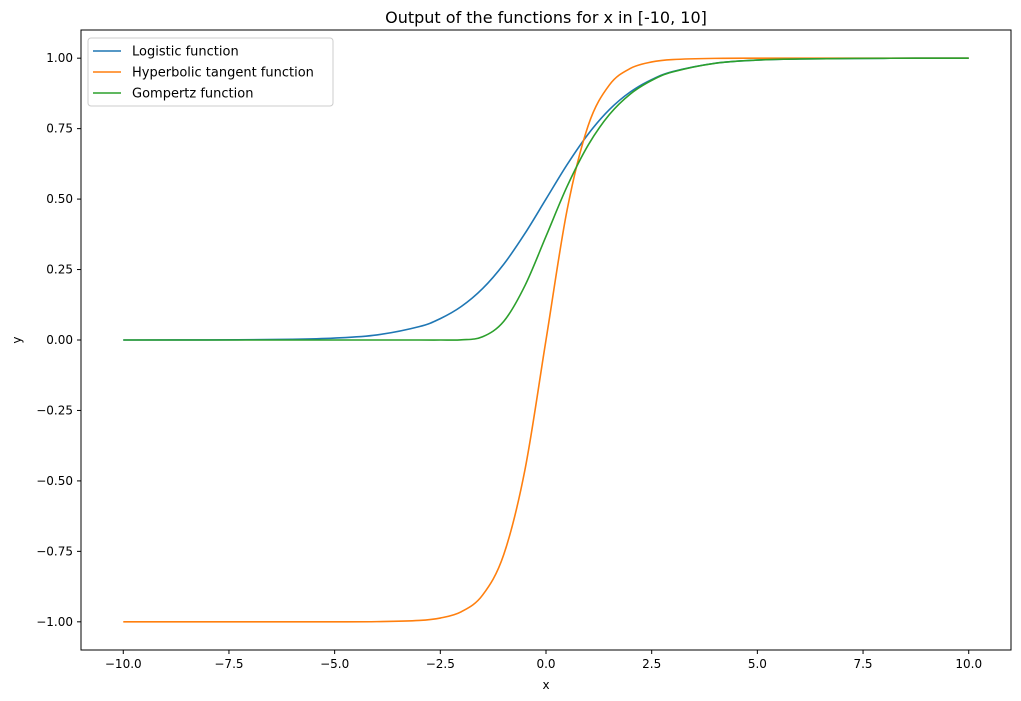  What do you see at coordinates (123, 664) in the screenshot?
I see `x-tick-label: −10.0` at bounding box center [123, 664].